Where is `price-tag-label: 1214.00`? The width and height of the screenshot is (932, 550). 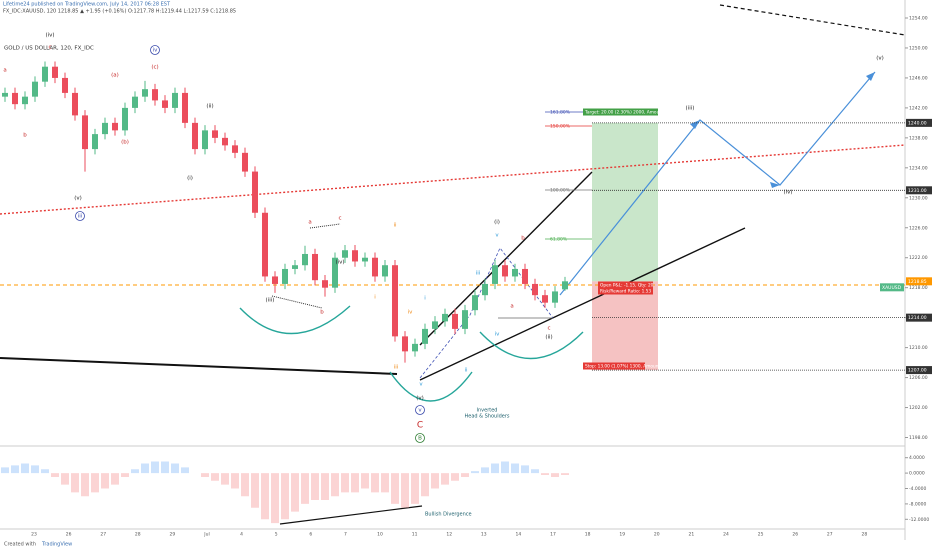
price-tag-label: 1214.00 is located at coordinates (917, 318).